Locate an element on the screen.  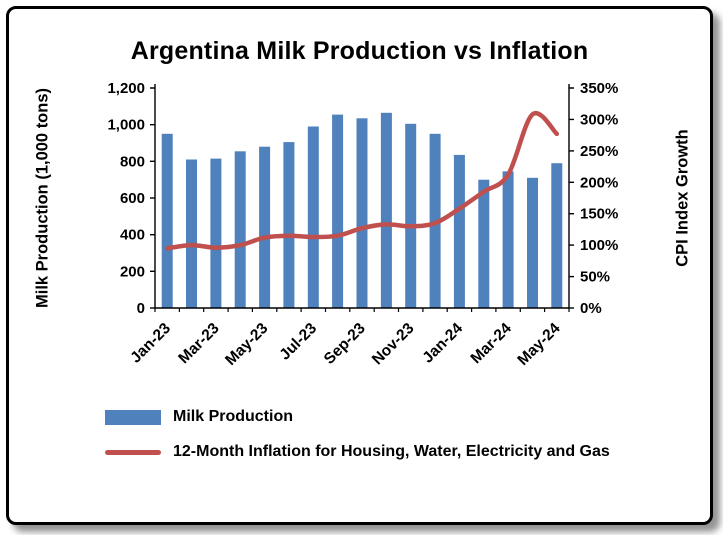
svg-text: Sep-23 is located at coordinates (345, 344).